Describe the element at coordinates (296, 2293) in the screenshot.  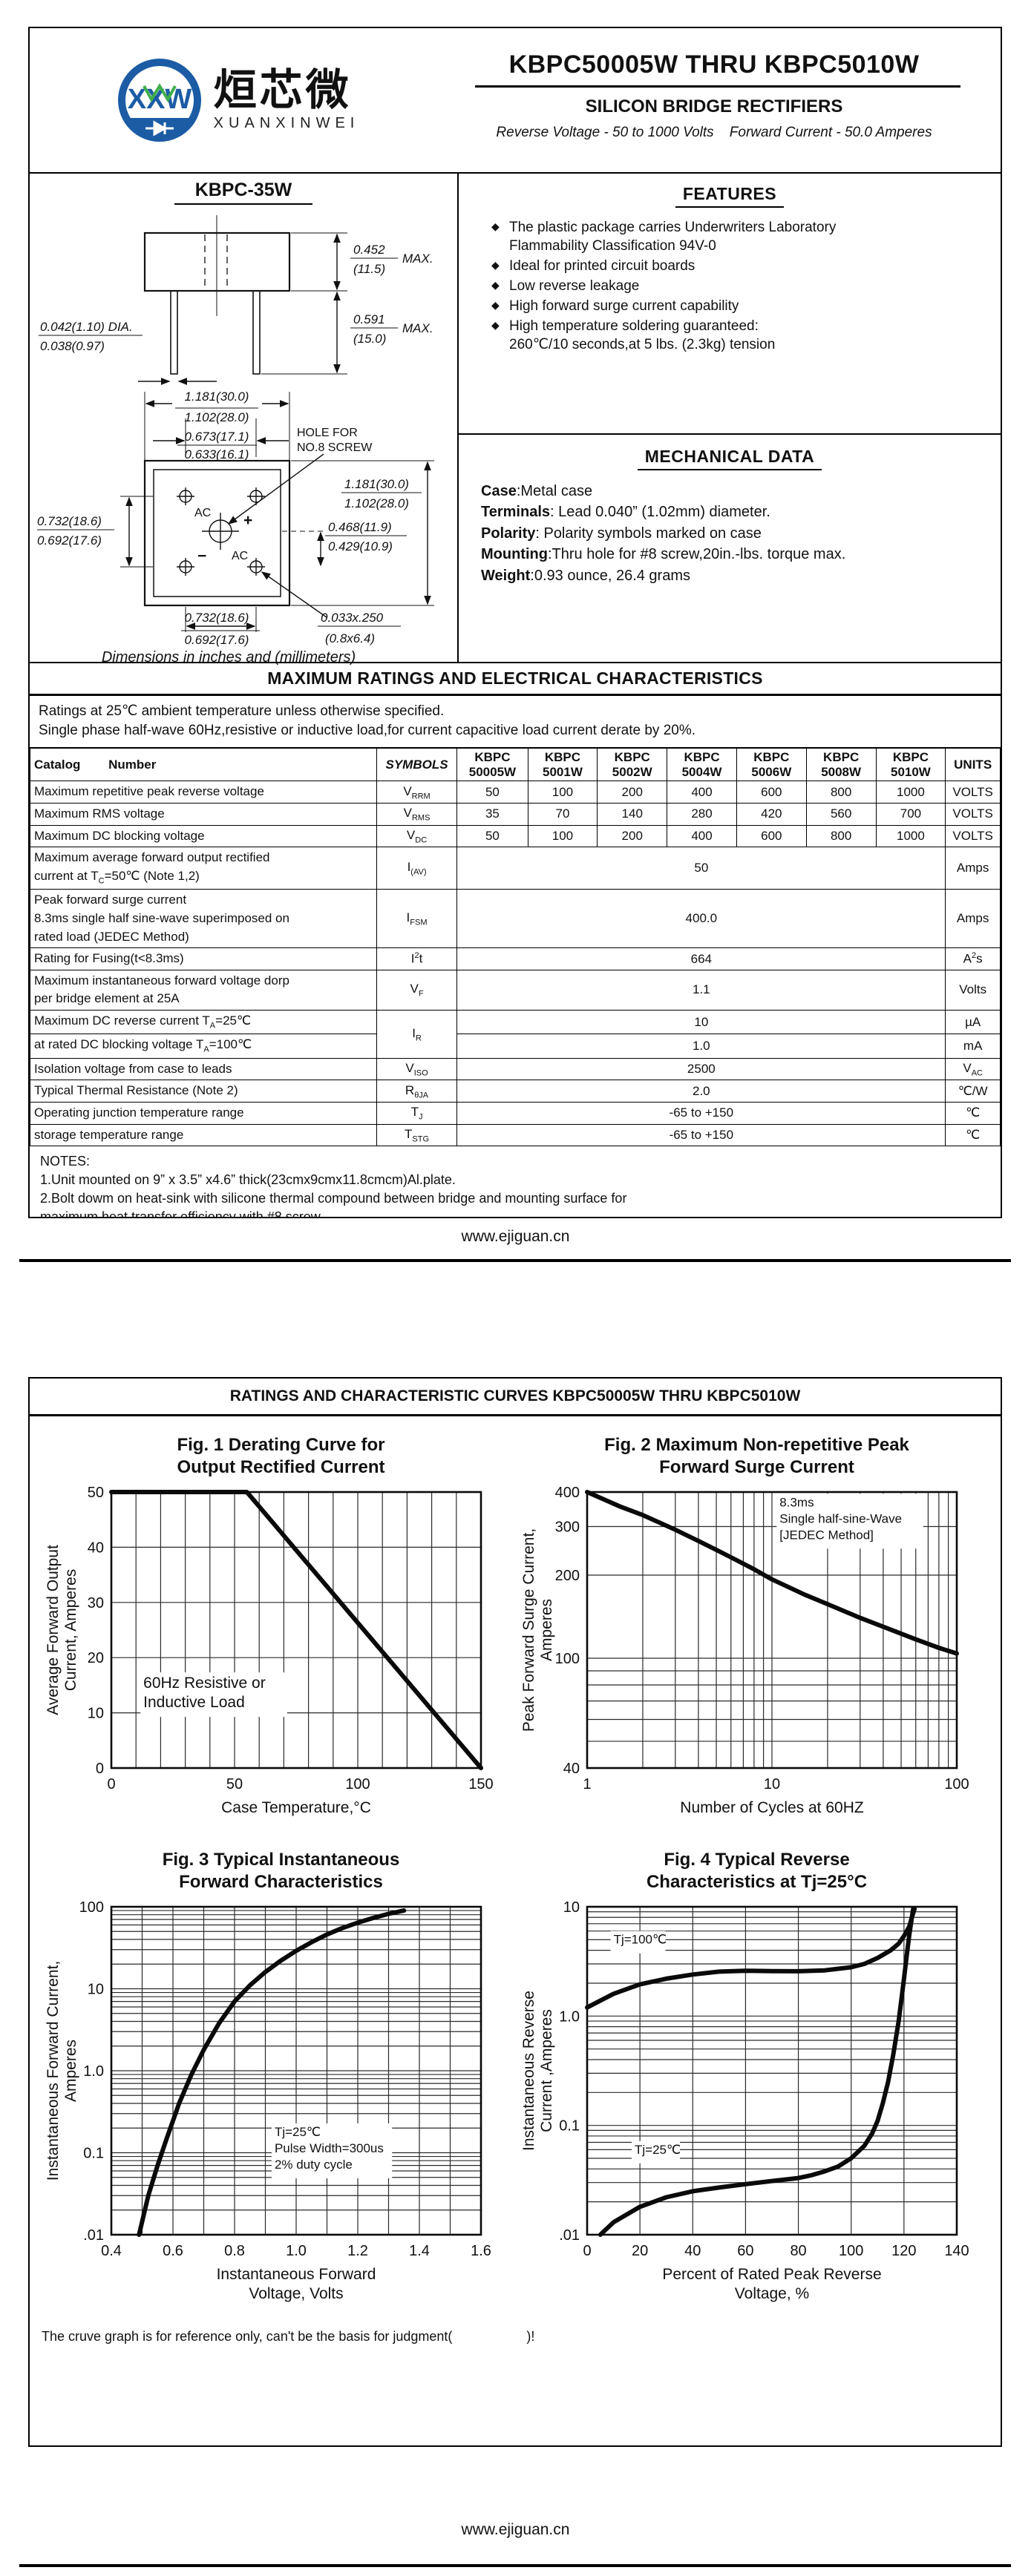
I see `x-axis-title: Voltage, Volts` at that location.